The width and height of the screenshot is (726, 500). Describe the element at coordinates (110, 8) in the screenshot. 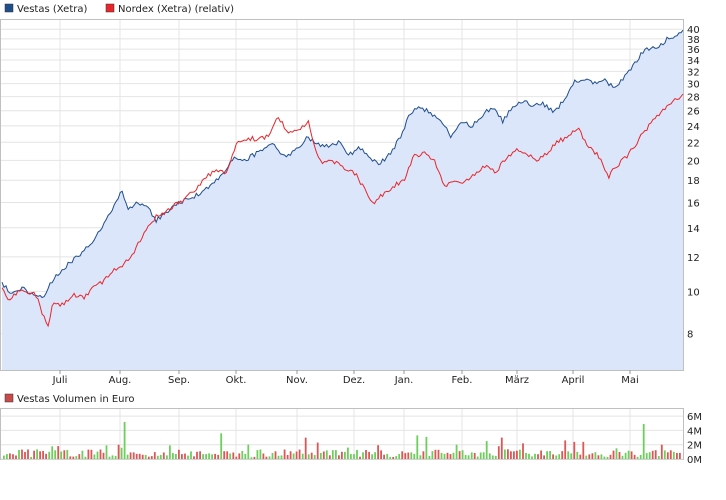

I see `legend-nordex-swatch` at that location.